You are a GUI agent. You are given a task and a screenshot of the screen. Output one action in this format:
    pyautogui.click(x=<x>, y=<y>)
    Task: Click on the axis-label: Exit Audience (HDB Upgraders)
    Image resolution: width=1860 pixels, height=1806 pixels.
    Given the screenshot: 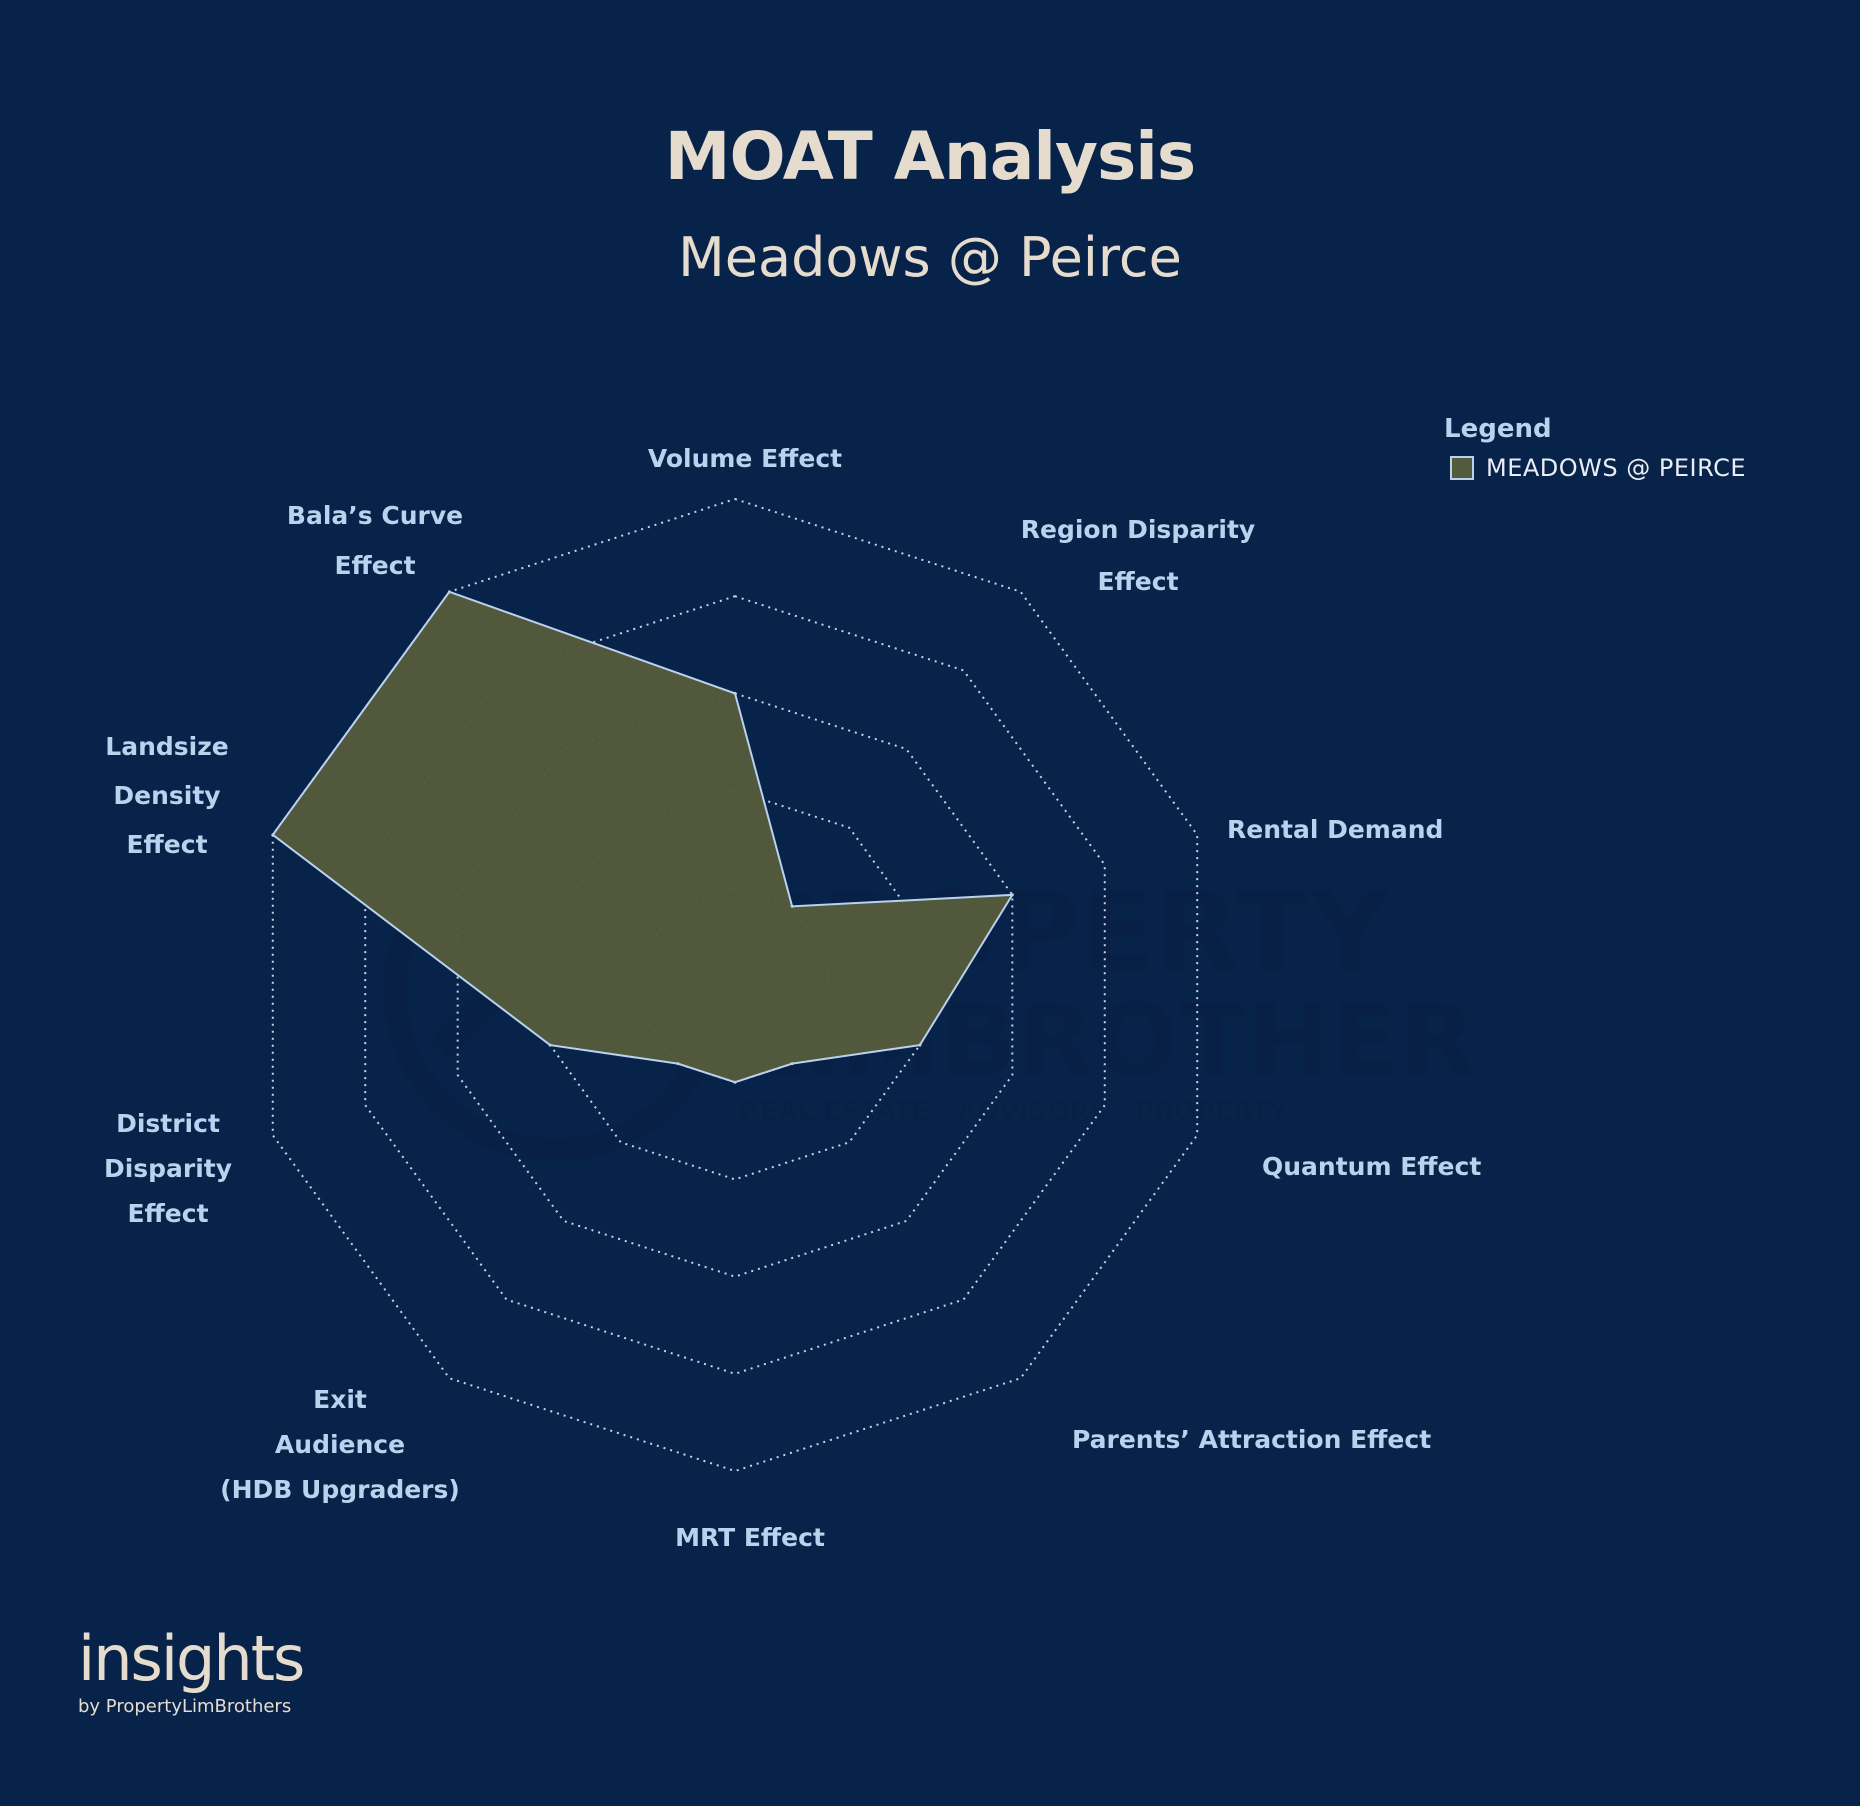 What is the action you would take?
    pyautogui.click(x=340, y=1444)
    